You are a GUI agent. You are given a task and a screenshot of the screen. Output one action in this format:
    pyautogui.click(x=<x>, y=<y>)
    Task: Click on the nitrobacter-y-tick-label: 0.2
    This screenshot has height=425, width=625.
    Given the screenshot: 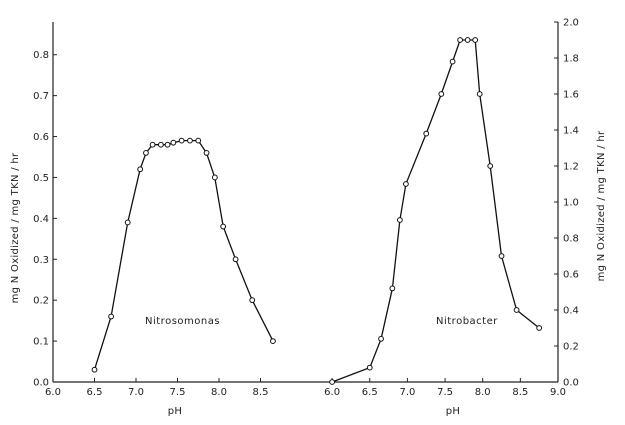 What is the action you would take?
    pyautogui.click(x=571, y=347)
    